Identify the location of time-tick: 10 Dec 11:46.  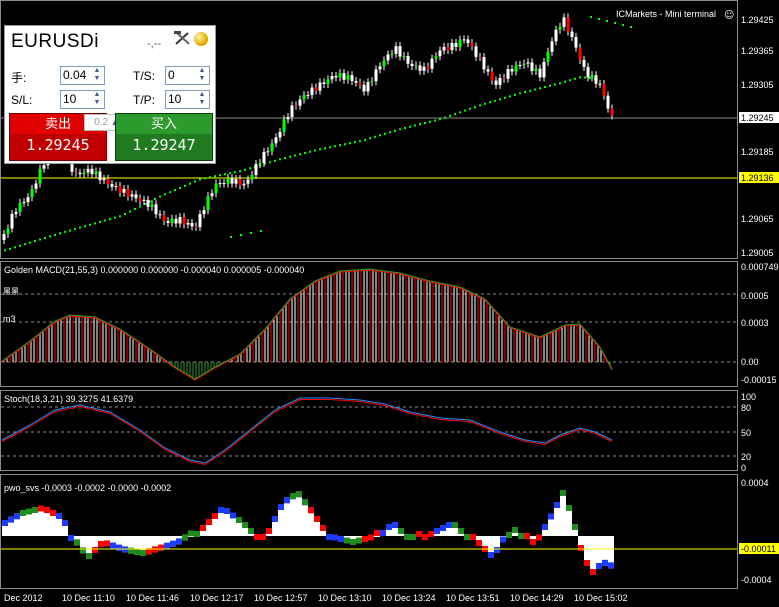
(152, 598).